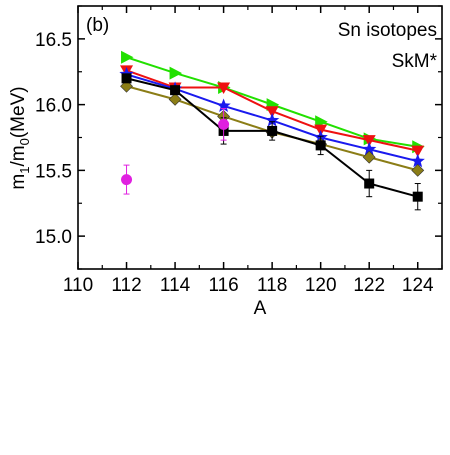 The height and width of the screenshot is (455, 450). I want to click on y-axis-title-sub0: 0, so click(24, 141).